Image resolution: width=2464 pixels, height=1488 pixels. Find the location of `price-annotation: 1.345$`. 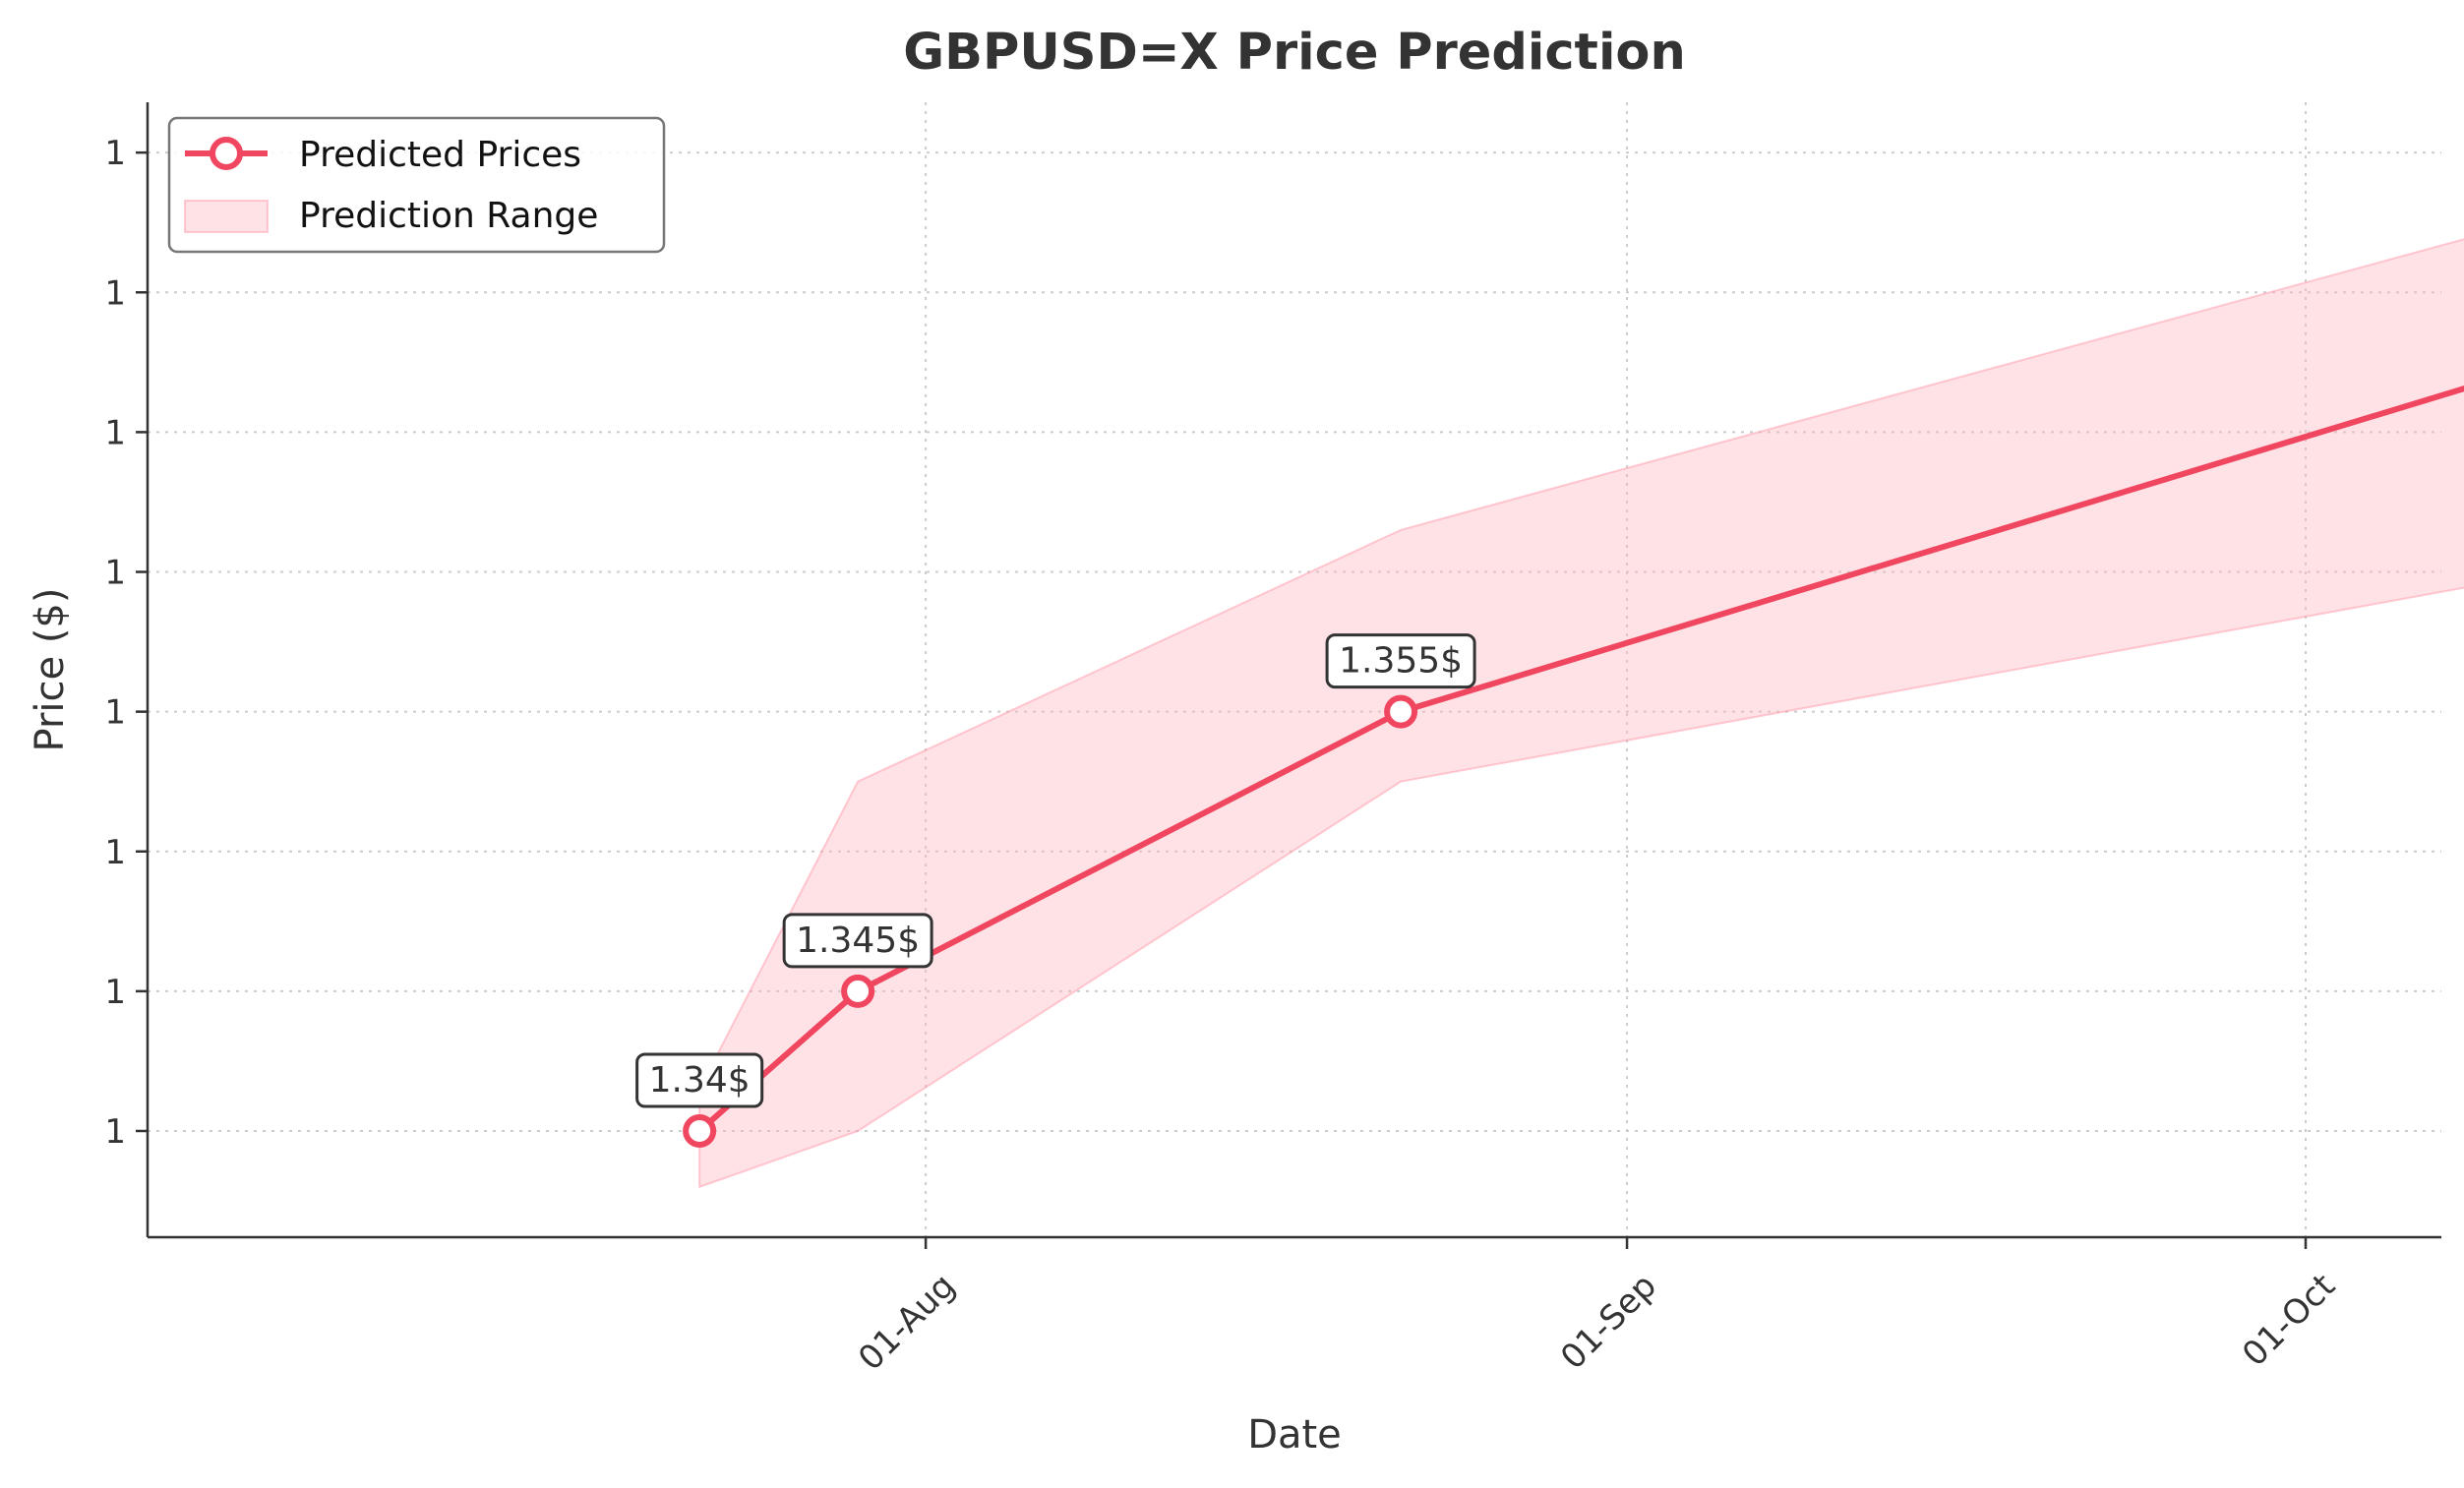

price-annotation: 1.345$ is located at coordinates (858, 941).